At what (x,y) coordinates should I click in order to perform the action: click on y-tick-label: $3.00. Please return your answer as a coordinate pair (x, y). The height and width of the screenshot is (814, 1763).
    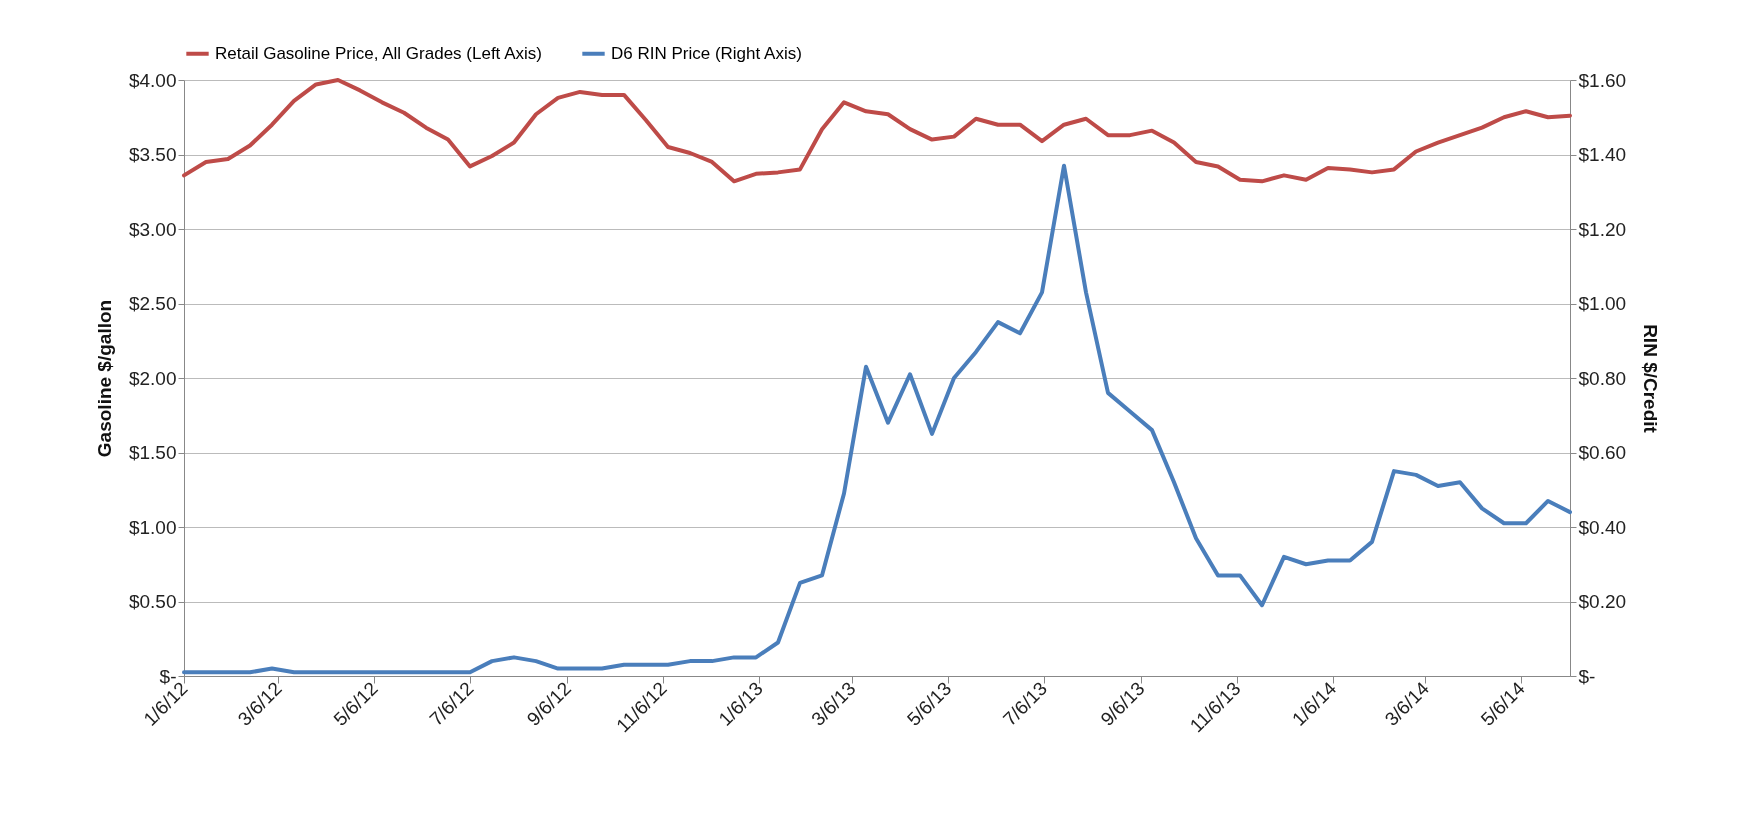
    Looking at the image, I should click on (152, 229).